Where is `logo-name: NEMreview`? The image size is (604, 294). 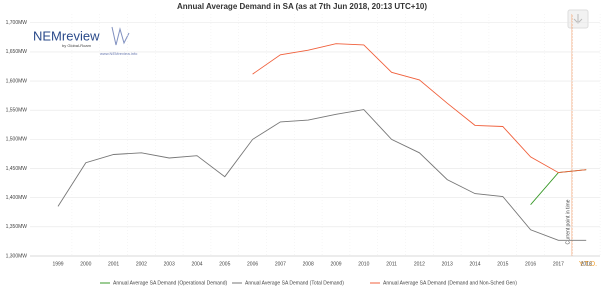 logo-name: NEMreview is located at coordinates (66, 35).